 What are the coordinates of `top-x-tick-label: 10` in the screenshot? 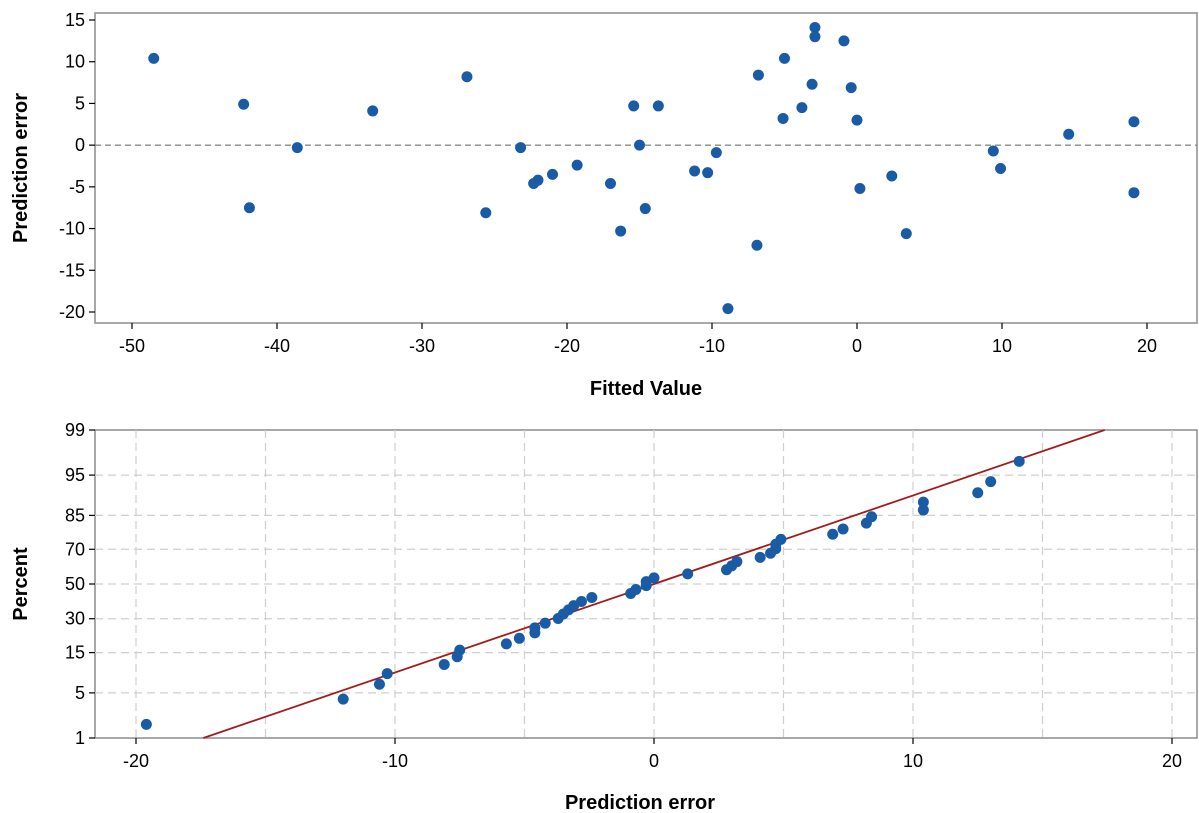 It's located at (1002, 346).